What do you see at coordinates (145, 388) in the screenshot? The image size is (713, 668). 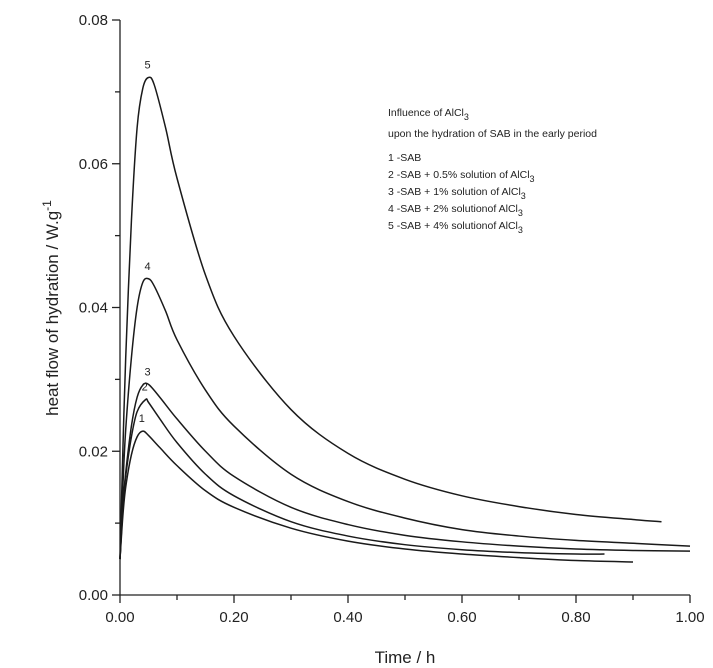 I see `curve-label-2: 2` at bounding box center [145, 388].